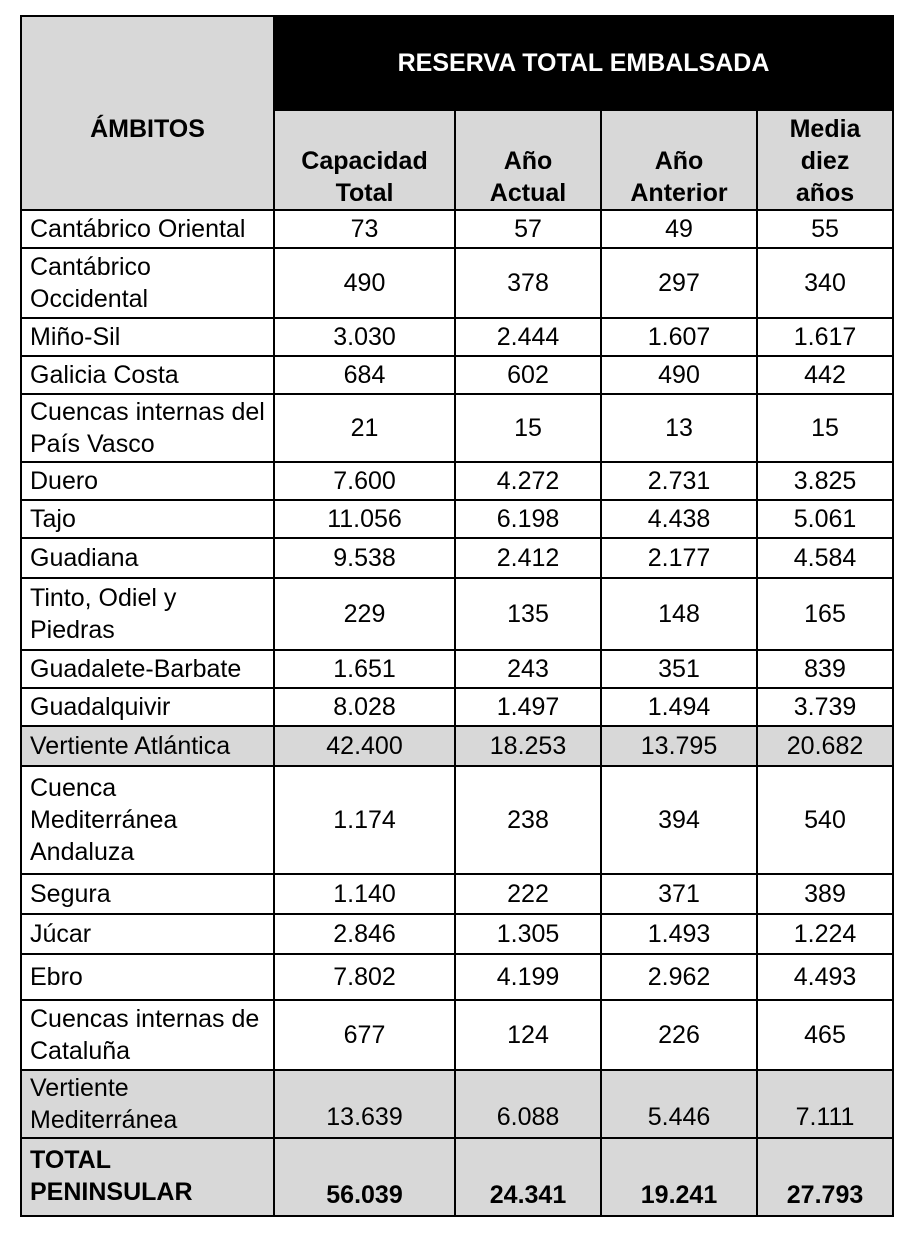 The image size is (915, 1246). What do you see at coordinates (364, 746) in the screenshot?
I see `row-value: 42.400` at bounding box center [364, 746].